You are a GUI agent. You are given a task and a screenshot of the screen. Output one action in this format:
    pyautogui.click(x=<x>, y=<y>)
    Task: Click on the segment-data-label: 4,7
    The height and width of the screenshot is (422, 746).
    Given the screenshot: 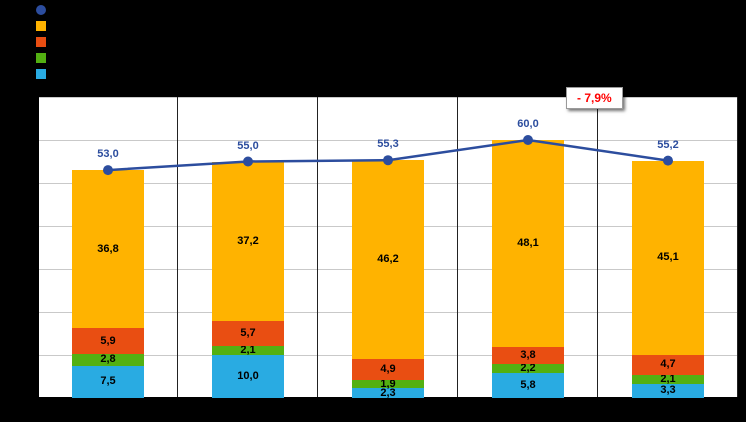 What is the action you would take?
    pyautogui.click(x=668, y=364)
    